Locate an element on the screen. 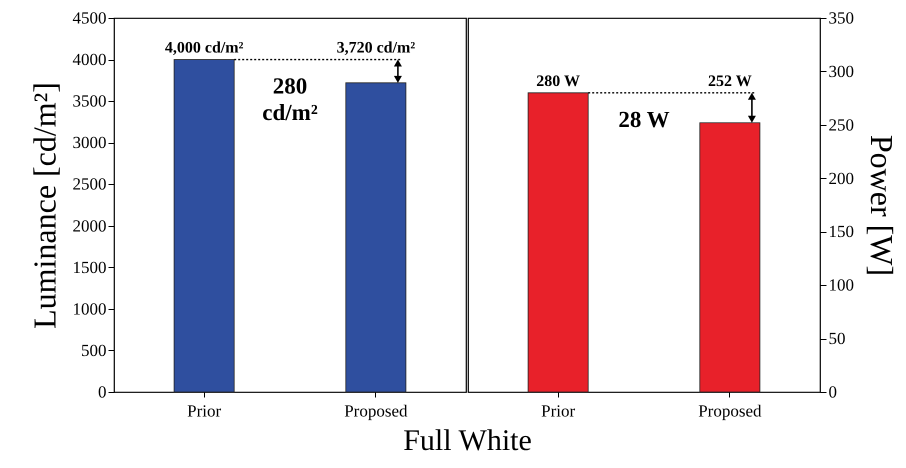 This screenshot has width=906, height=468. y-tick-label: 4000 is located at coordinates (89, 60).